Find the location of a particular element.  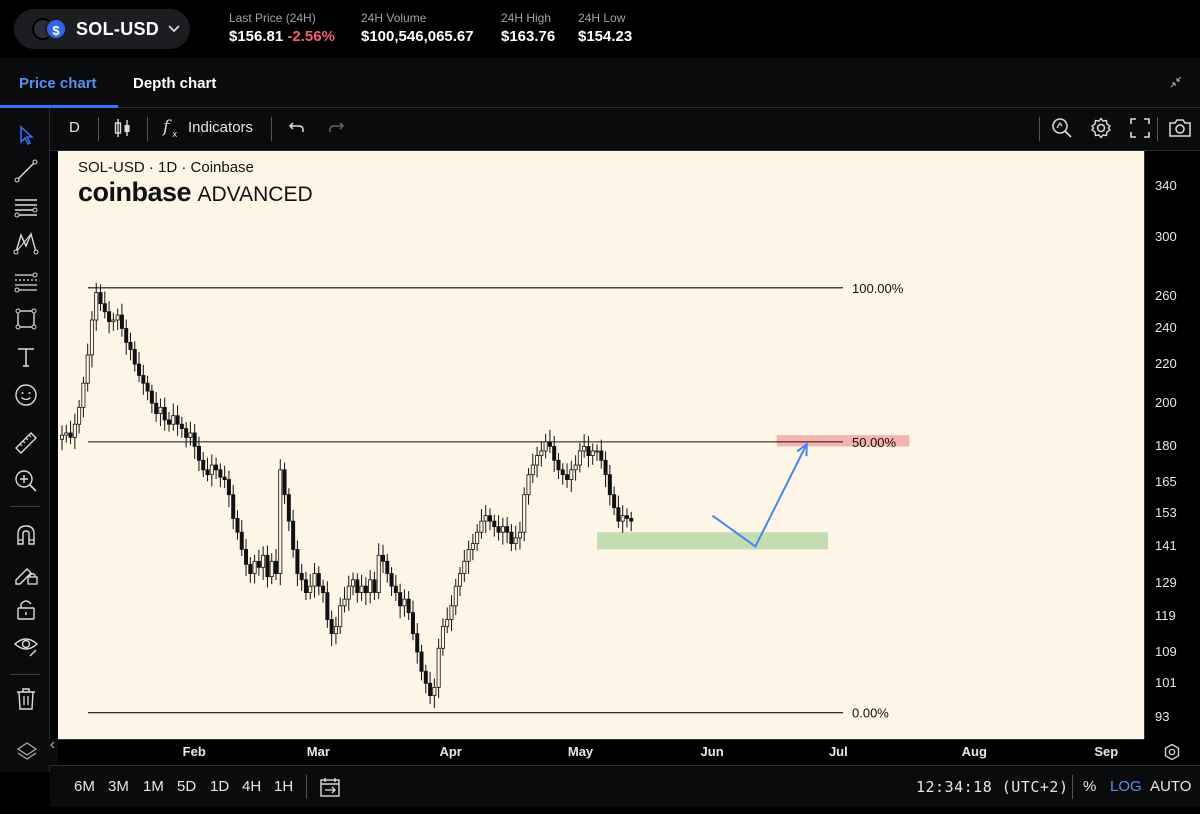

undo-icon is located at coordinates (297, 129).